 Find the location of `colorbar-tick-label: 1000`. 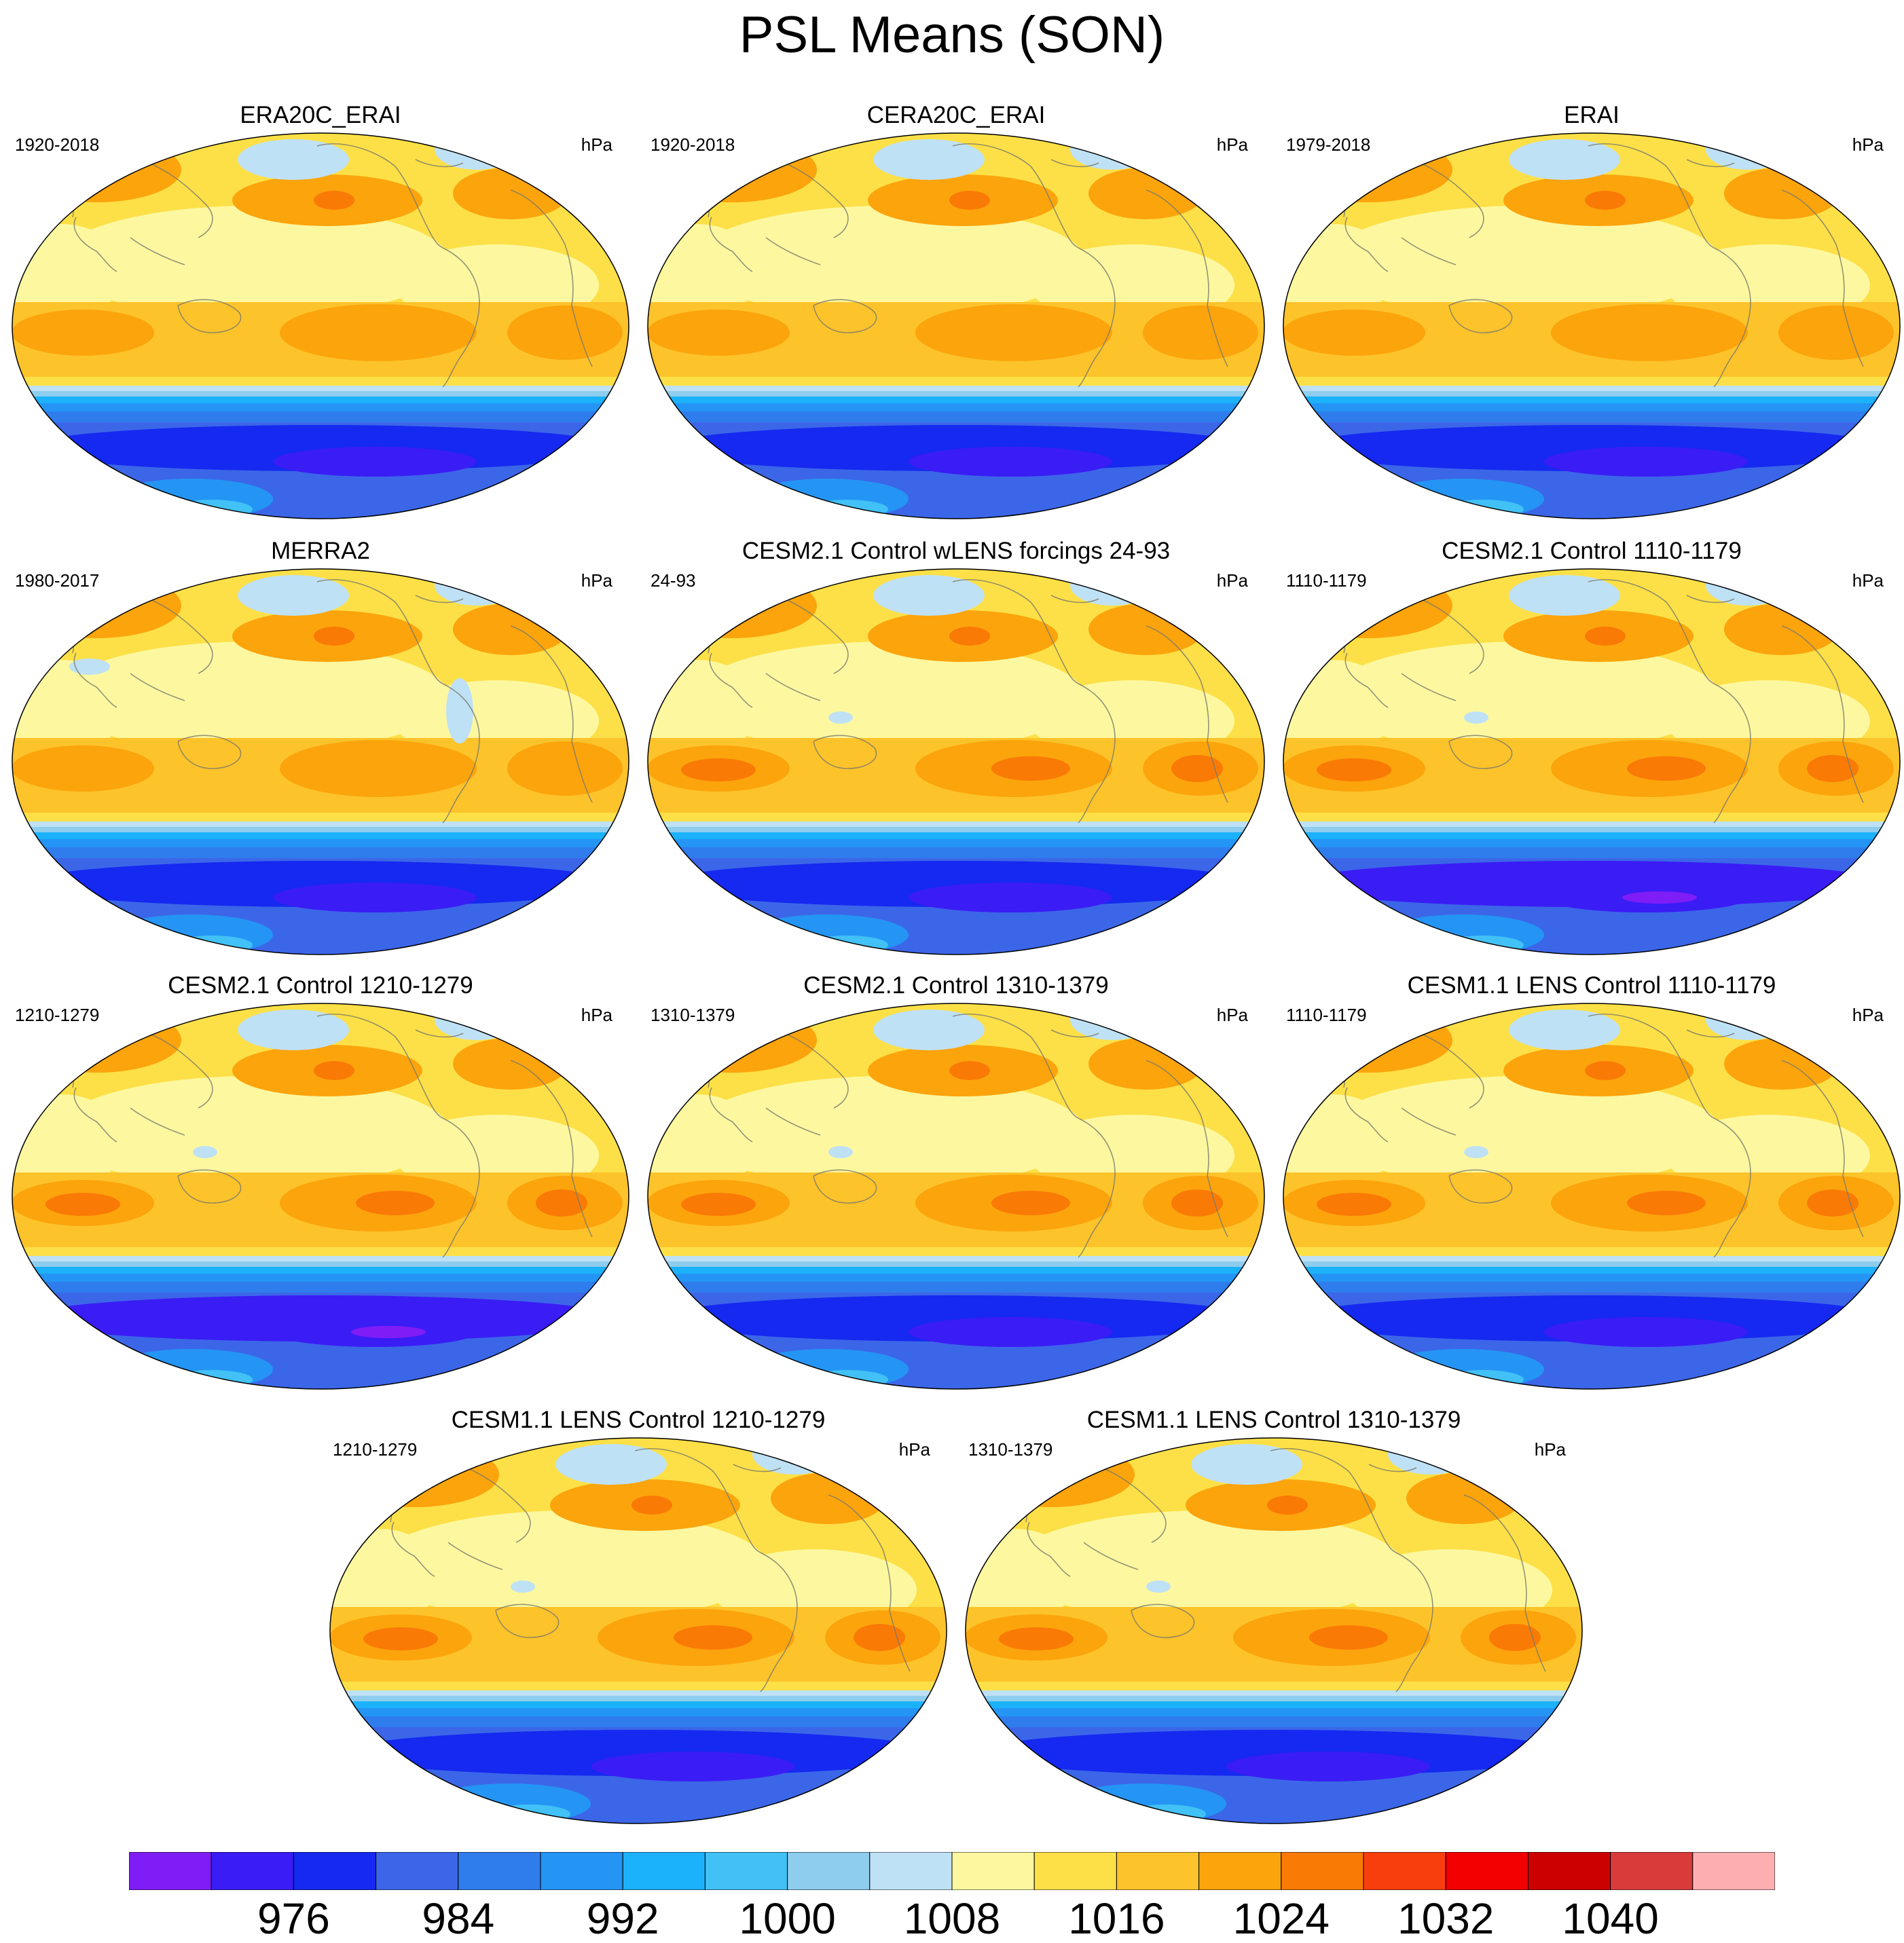

colorbar-tick-label: 1000 is located at coordinates (788, 1919).